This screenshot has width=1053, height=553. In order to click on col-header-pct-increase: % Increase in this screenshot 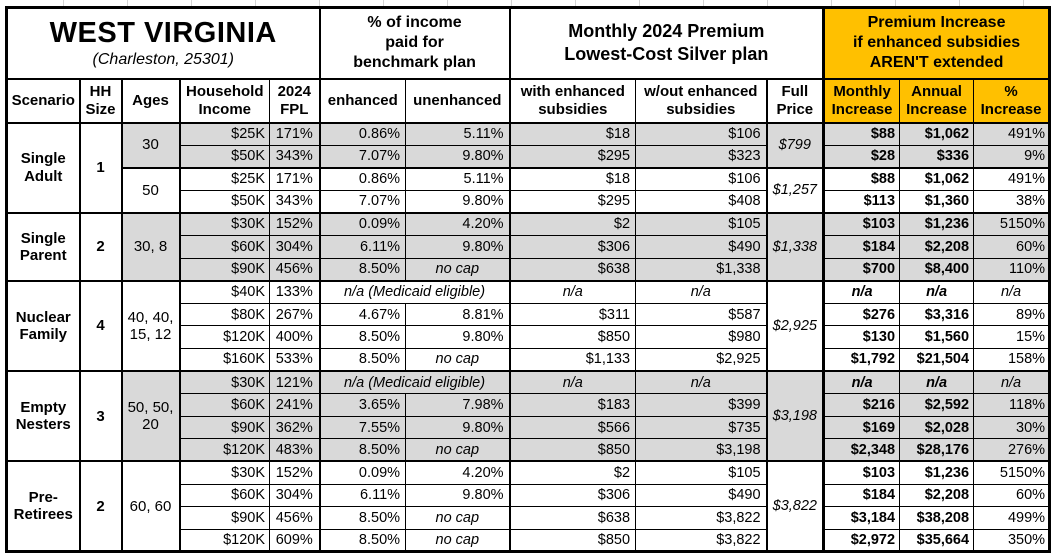, I will do `click(1012, 100)`.